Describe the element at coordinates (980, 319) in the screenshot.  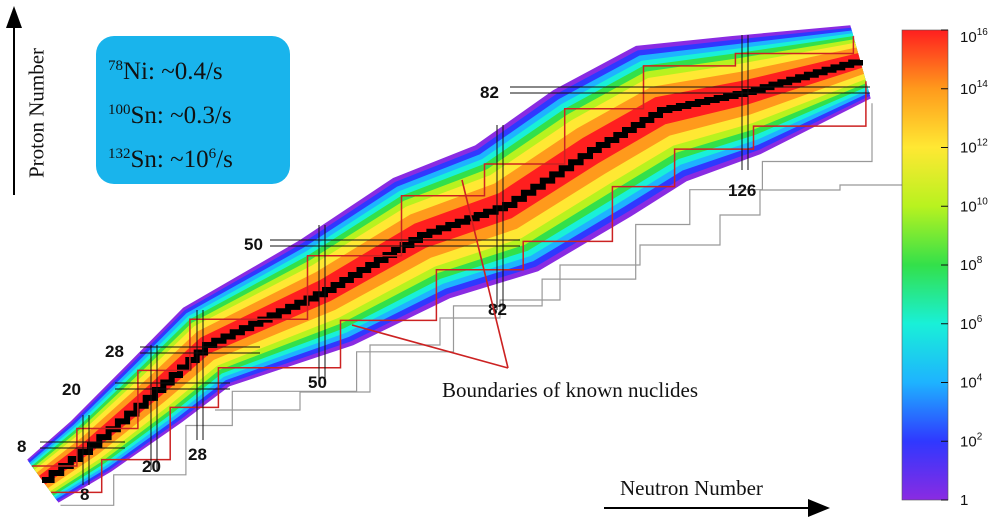
I see `colorbar-tick-exp-3: 6` at that location.